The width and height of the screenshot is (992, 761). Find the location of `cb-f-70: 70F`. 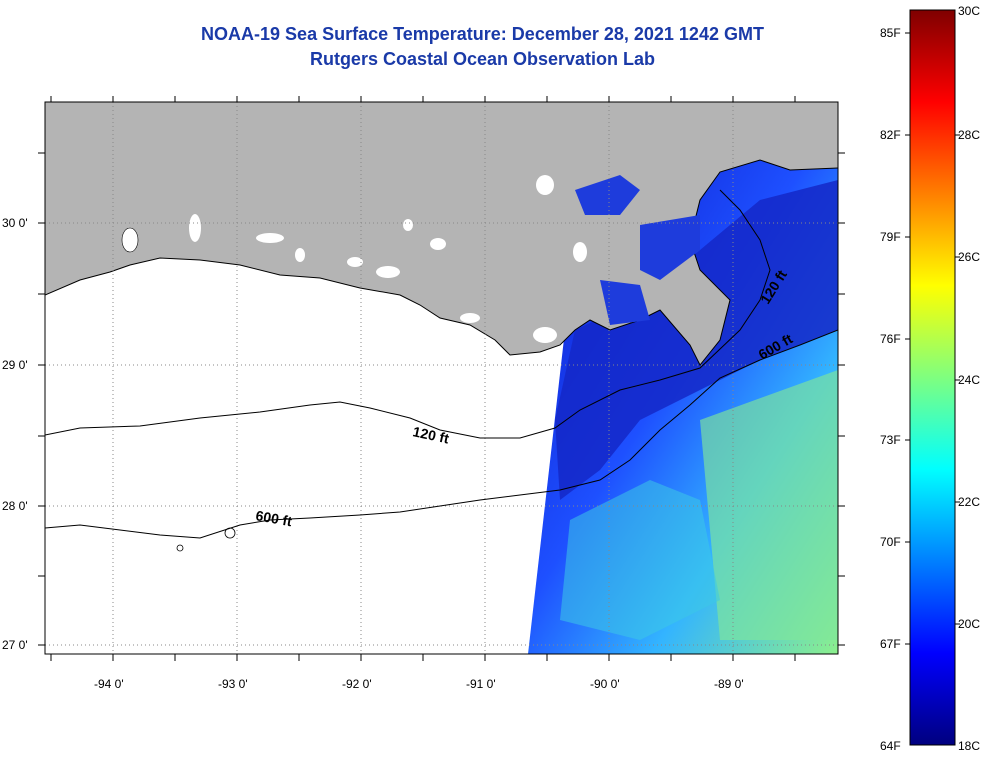

cb-f-70: 70F is located at coordinates (890, 542).